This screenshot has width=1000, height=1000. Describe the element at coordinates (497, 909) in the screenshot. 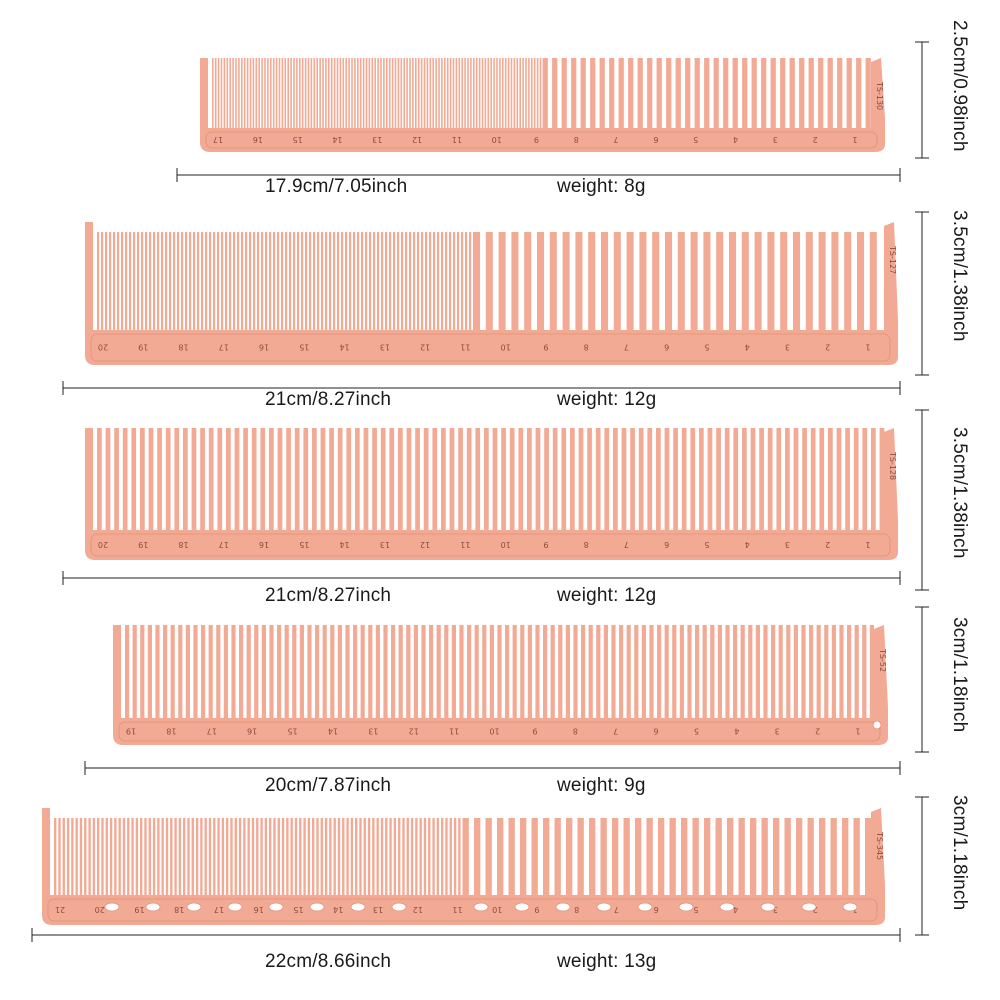

I see `ruler-number: 10` at that location.